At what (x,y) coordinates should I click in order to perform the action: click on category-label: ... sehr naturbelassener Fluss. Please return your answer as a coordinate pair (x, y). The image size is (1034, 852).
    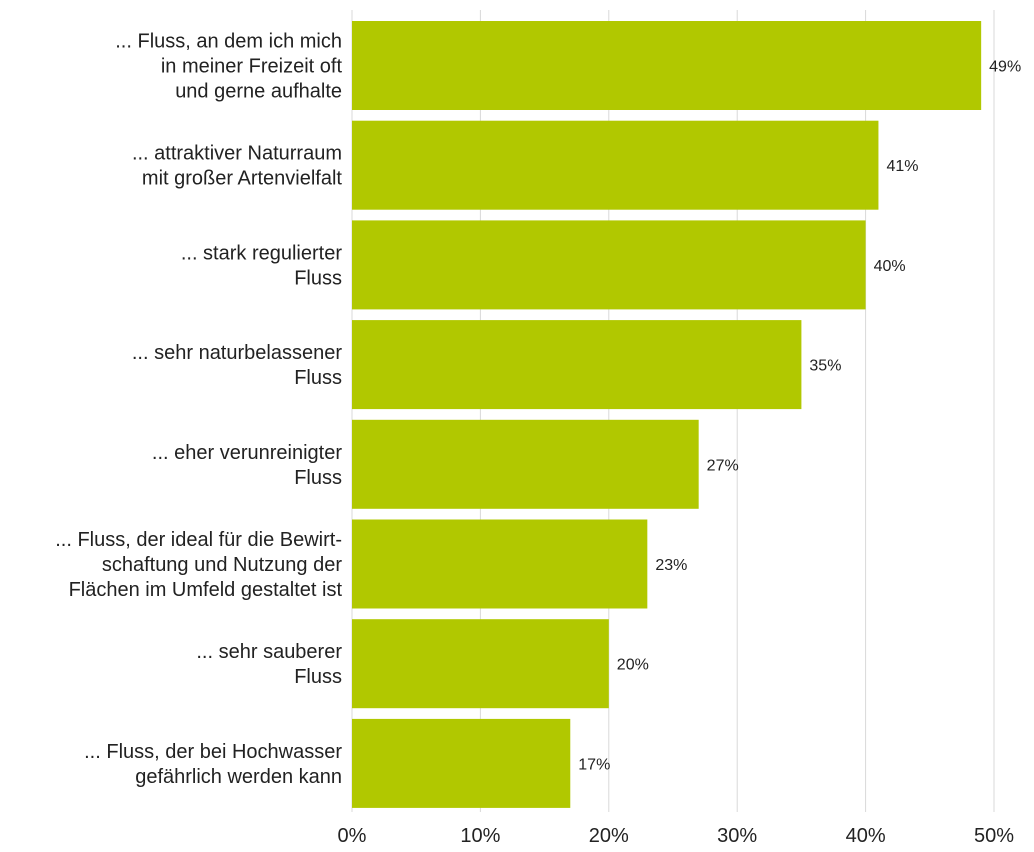
    Looking at the image, I should click on (237, 365).